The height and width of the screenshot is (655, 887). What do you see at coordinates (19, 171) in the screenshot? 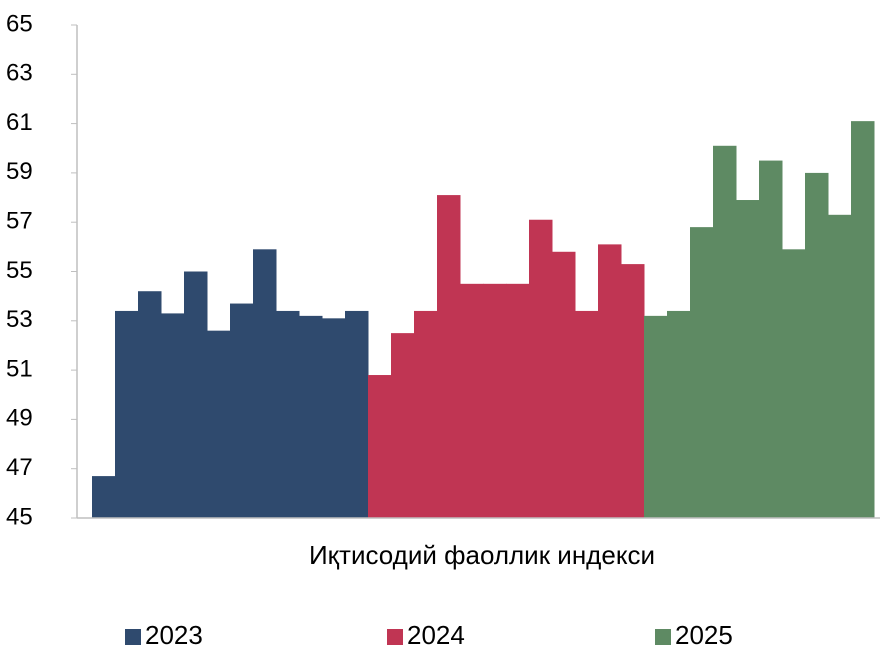
I see `y-tick-label: 59` at bounding box center [19, 171].